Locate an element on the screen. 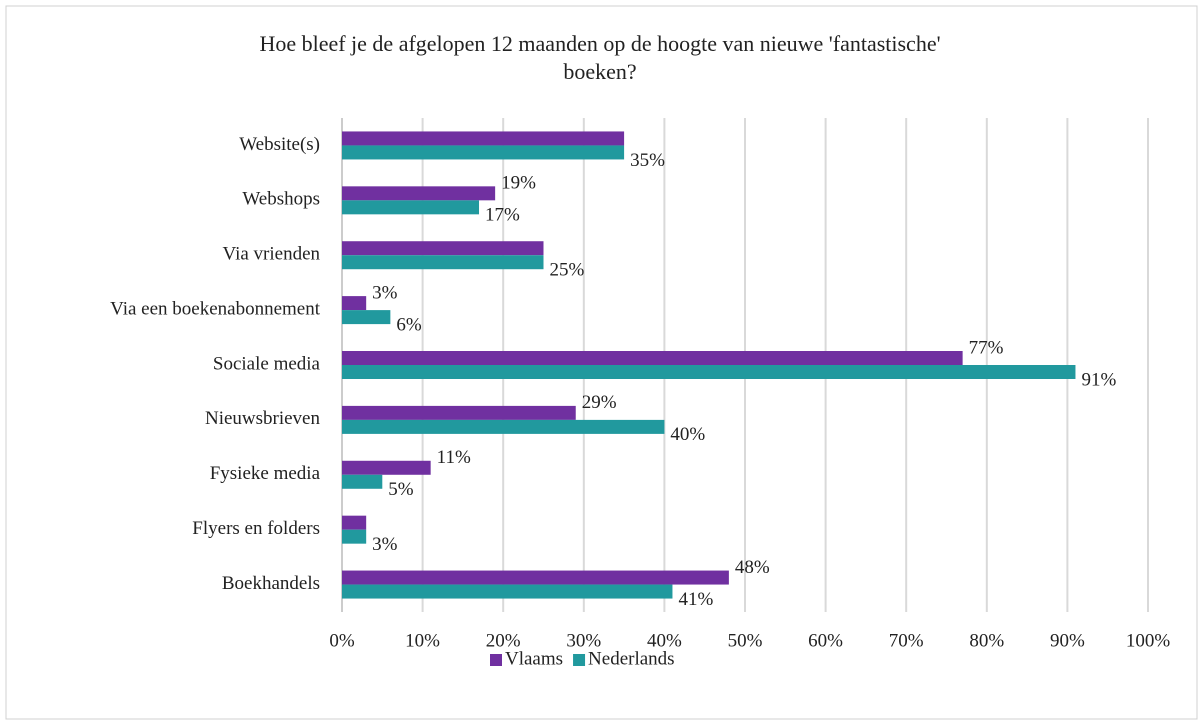 This screenshot has height=725, width=1203. data-label: 11% is located at coordinates (454, 457).